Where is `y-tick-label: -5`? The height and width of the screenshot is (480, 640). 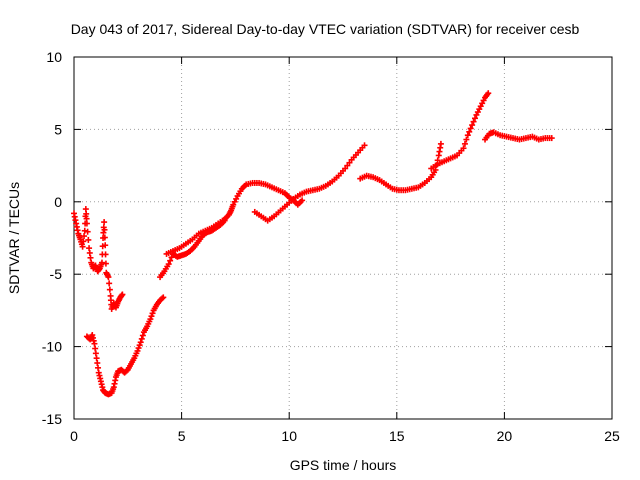
y-tick-label: -5 is located at coordinates (56, 274).